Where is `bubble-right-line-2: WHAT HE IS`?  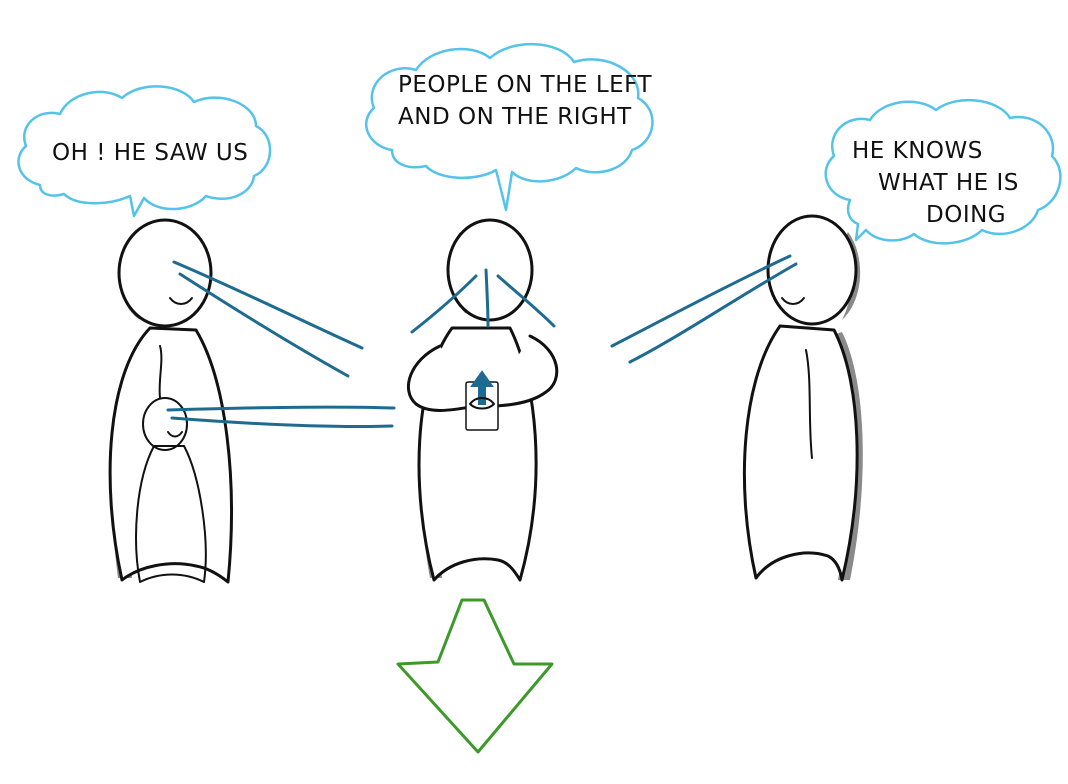 bubble-right-line-2: WHAT HE IS is located at coordinates (948, 183).